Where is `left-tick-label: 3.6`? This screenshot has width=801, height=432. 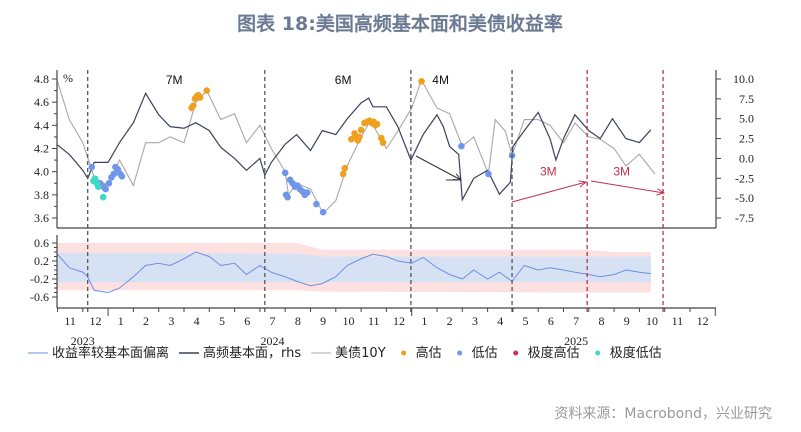 left-tick-label: 3.6 is located at coordinates (41, 218).